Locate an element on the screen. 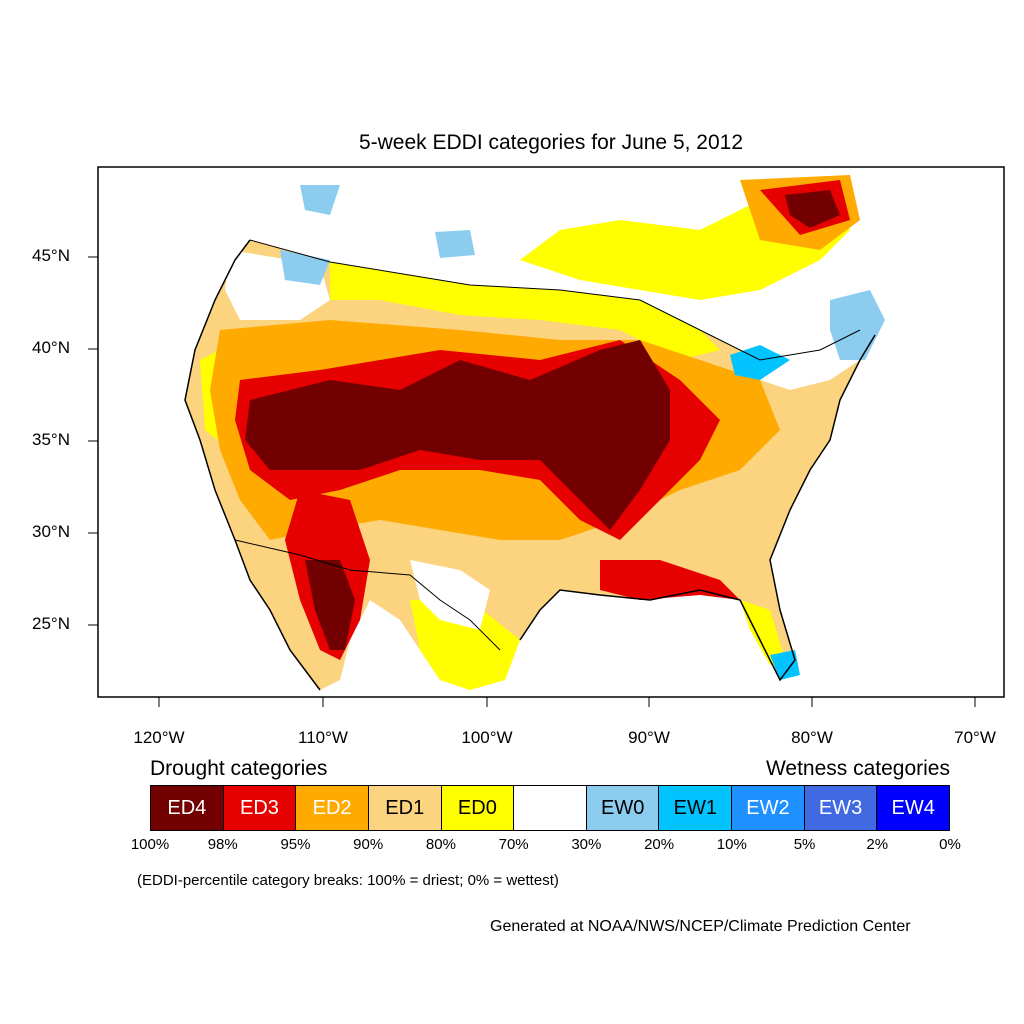 This screenshot has width=1024, height=1024. ew1-region-florida is located at coordinates (785, 665).